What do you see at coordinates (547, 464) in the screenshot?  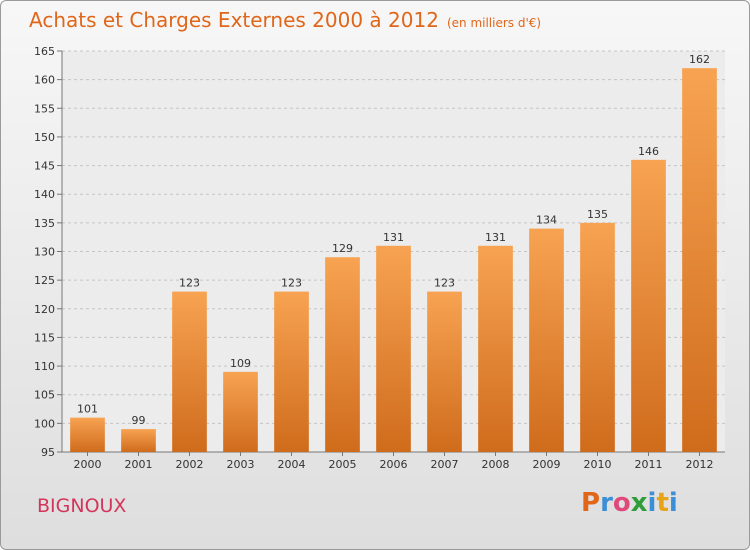 I see `x-tick-label: 2009` at bounding box center [547, 464].